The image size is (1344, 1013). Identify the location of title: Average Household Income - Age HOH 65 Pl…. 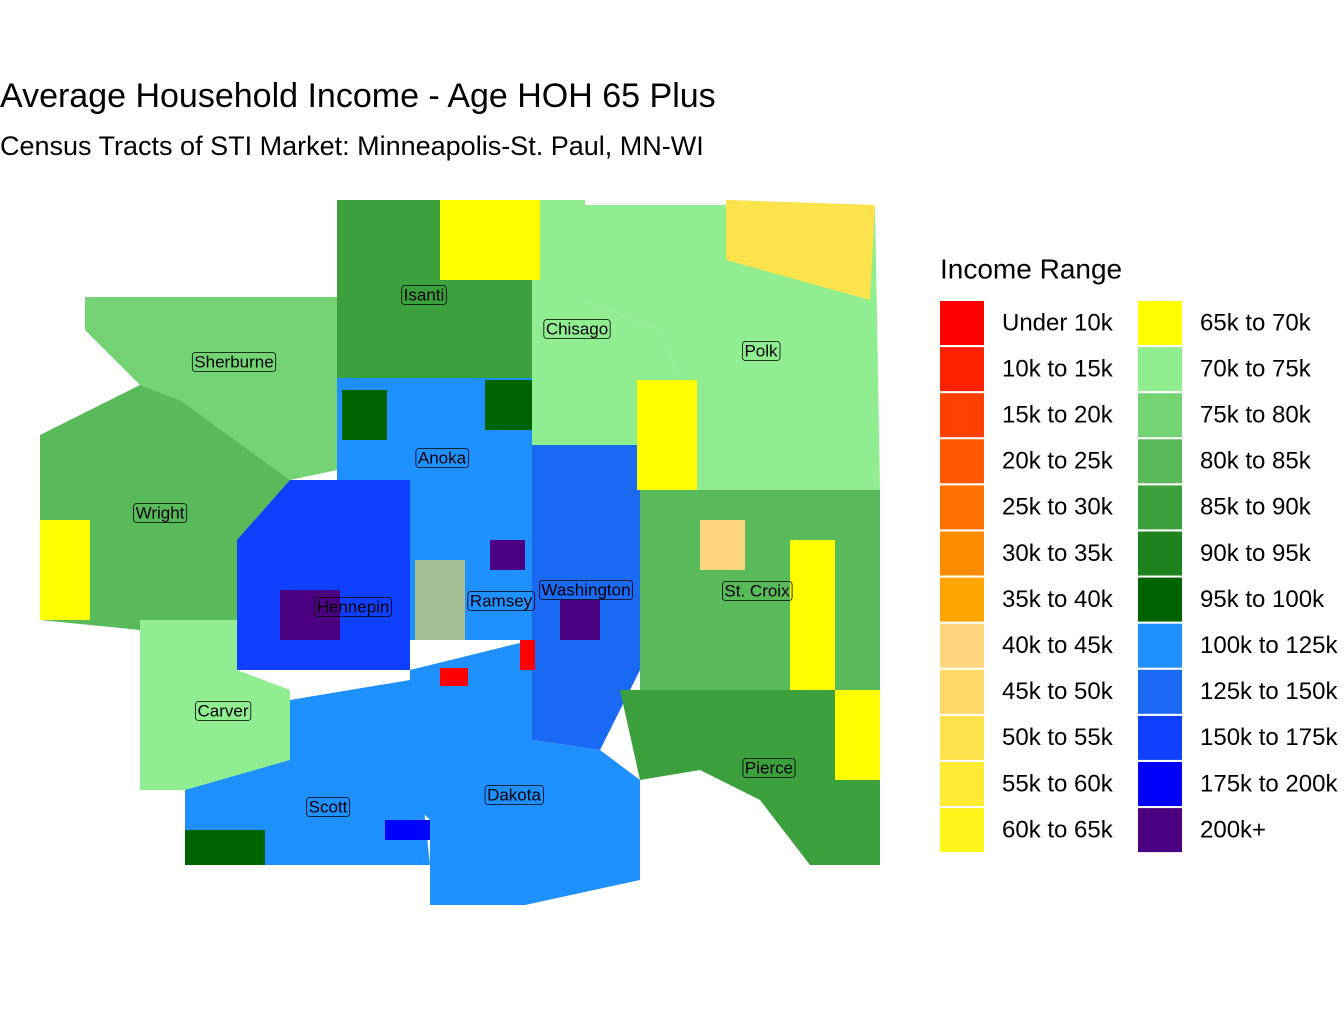
(358, 96).